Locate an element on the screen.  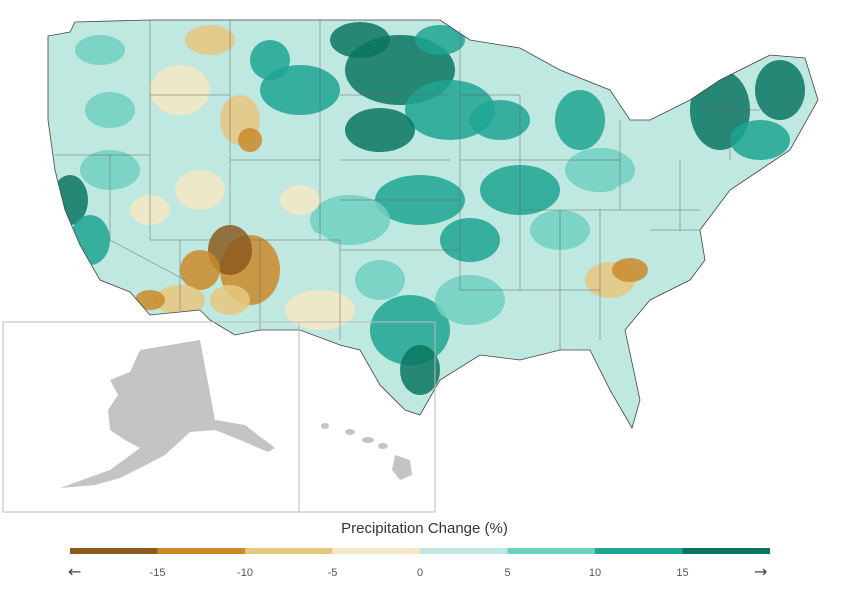
hawaii-inset-frame is located at coordinates (367, 417).